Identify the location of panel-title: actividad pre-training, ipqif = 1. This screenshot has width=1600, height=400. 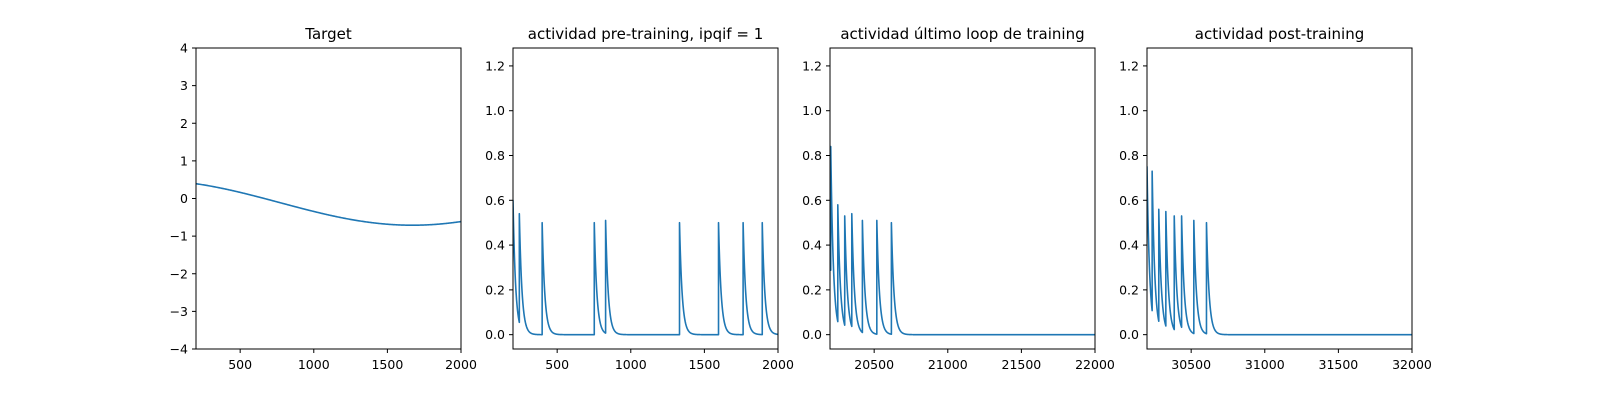
(646, 34).